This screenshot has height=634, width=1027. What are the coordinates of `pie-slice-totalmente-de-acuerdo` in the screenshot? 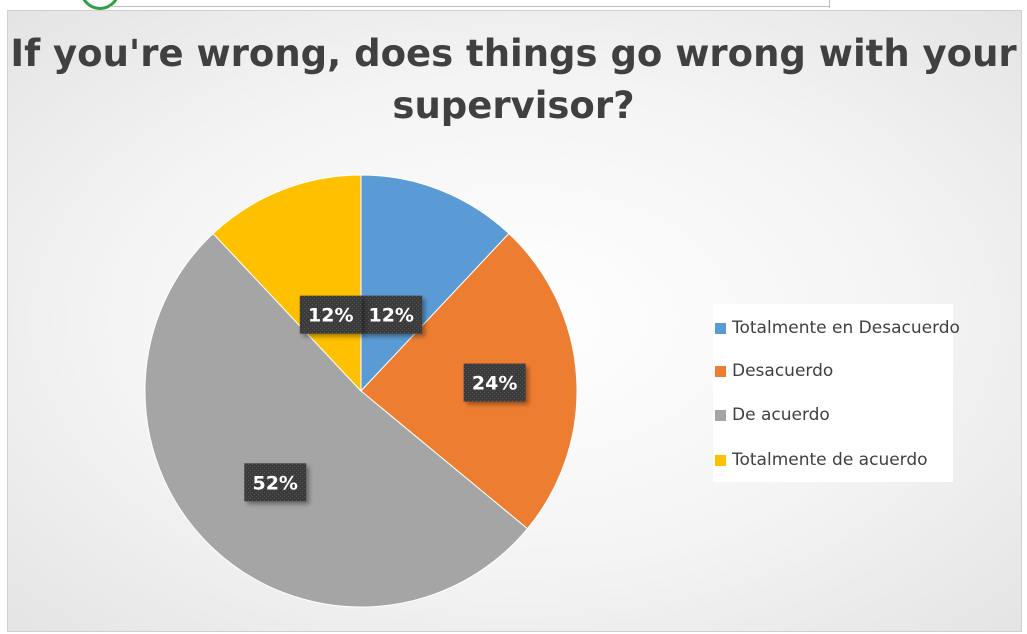 It's located at (287, 283).